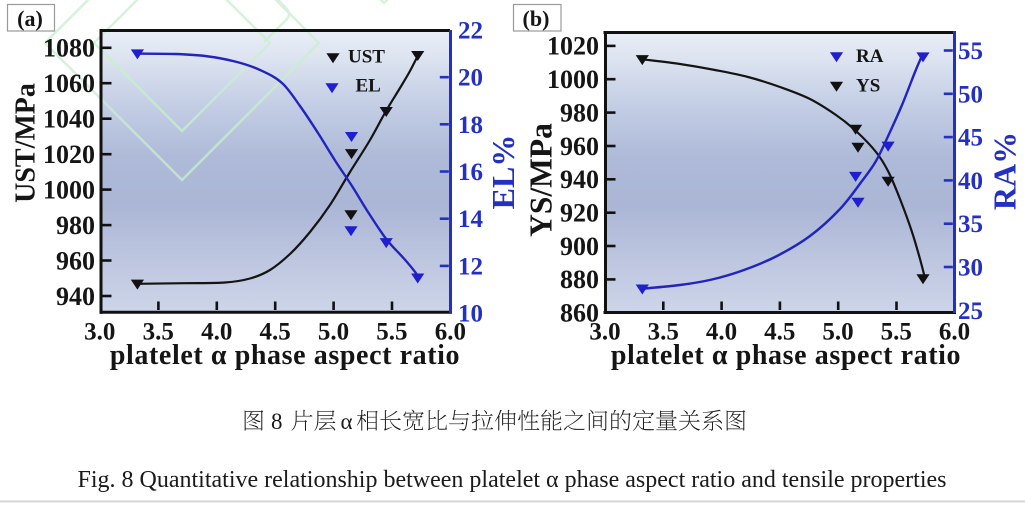 Image resolution: width=1025 pixels, height=508 pixels. I want to click on svg-text: 1040, so click(69, 119).